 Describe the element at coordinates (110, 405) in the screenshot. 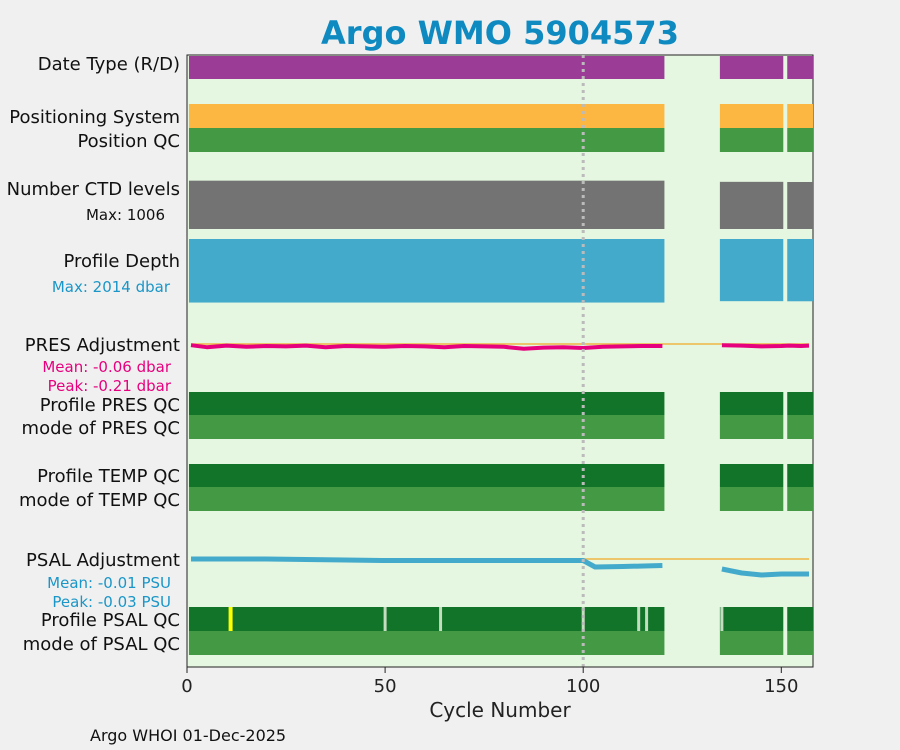

I see `label-profile-pres-qc: Profile PRES QC` at that location.